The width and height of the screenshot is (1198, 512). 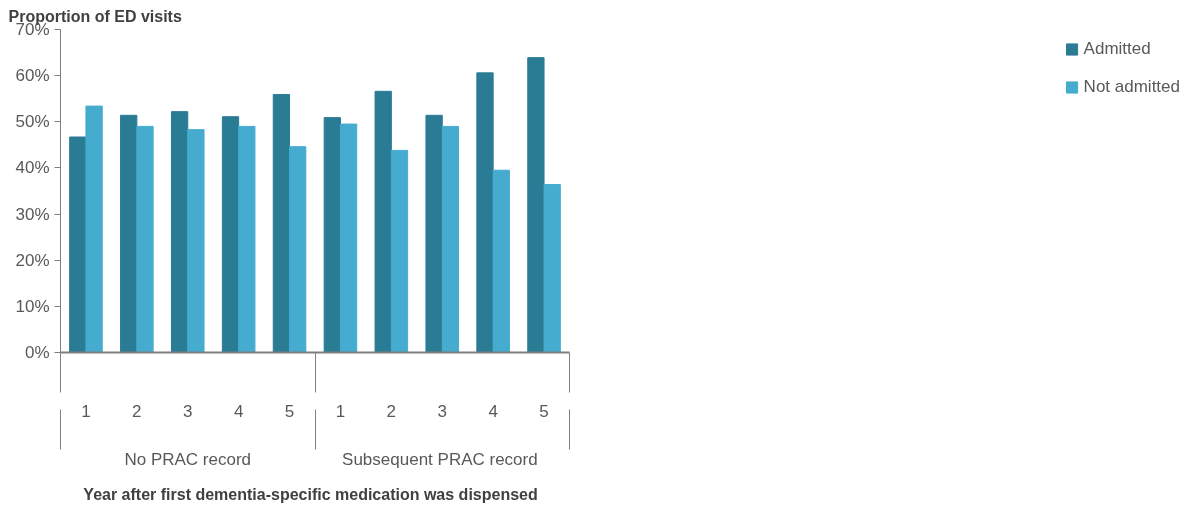 What do you see at coordinates (32, 76) in the screenshot?
I see `y-tick-label: 60%` at bounding box center [32, 76].